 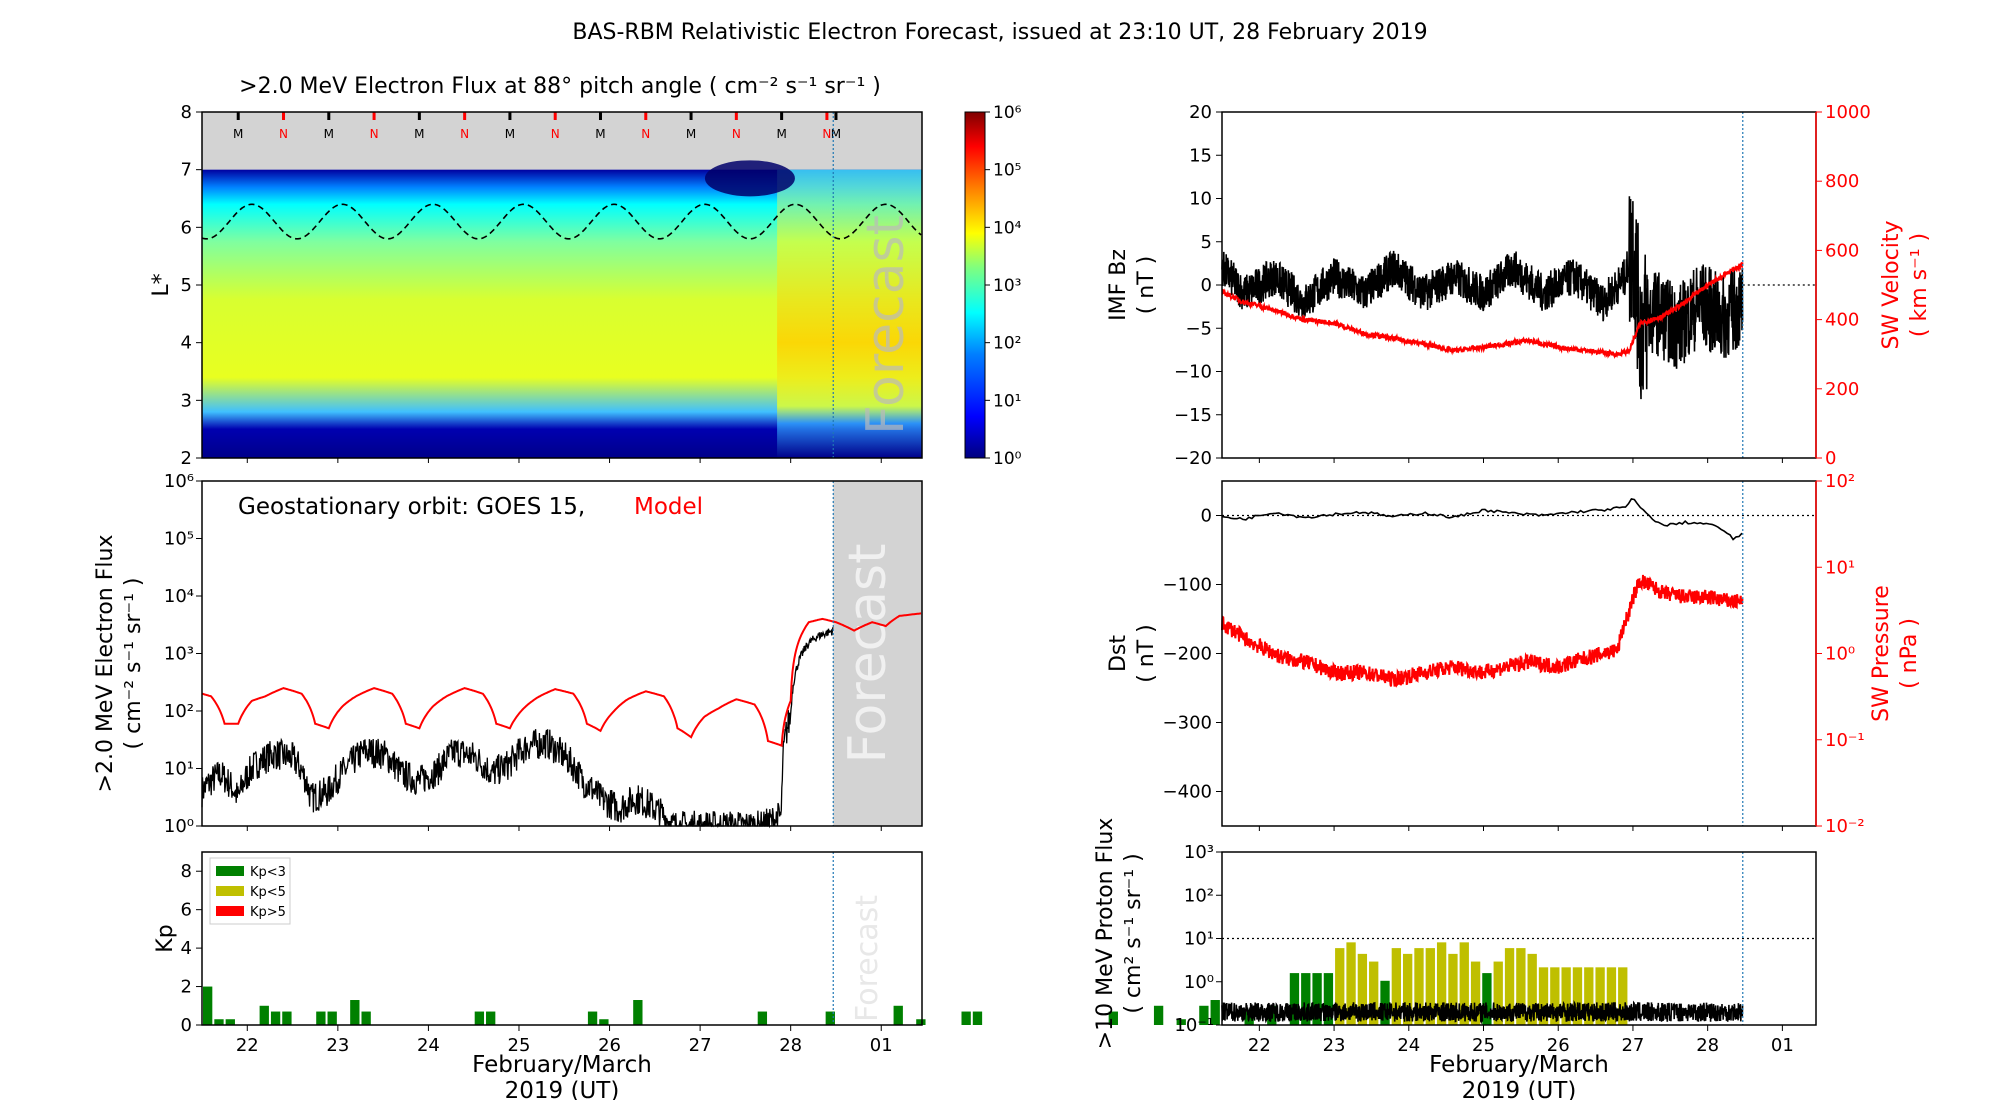 What do you see at coordinates (179, 481) in the screenshot?
I see `y-tick-label: 10⁶` at bounding box center [179, 481].